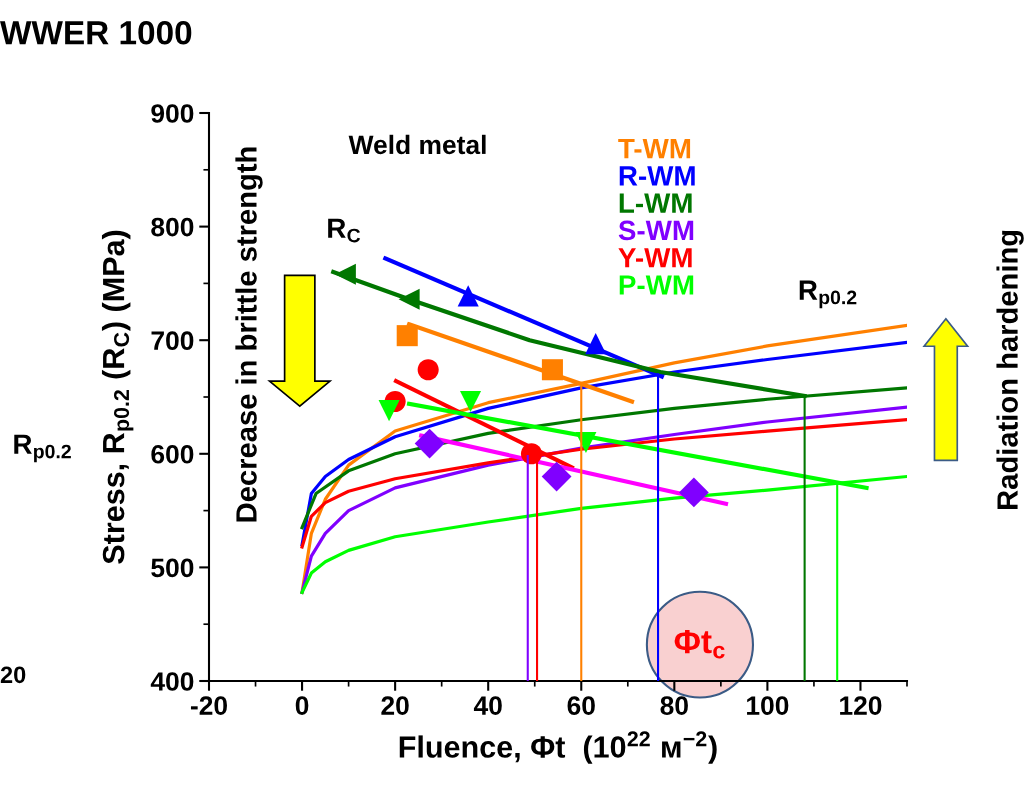 The height and width of the screenshot is (787, 1036). What do you see at coordinates (655, 203) in the screenshot?
I see `text: L-WM` at bounding box center [655, 203].